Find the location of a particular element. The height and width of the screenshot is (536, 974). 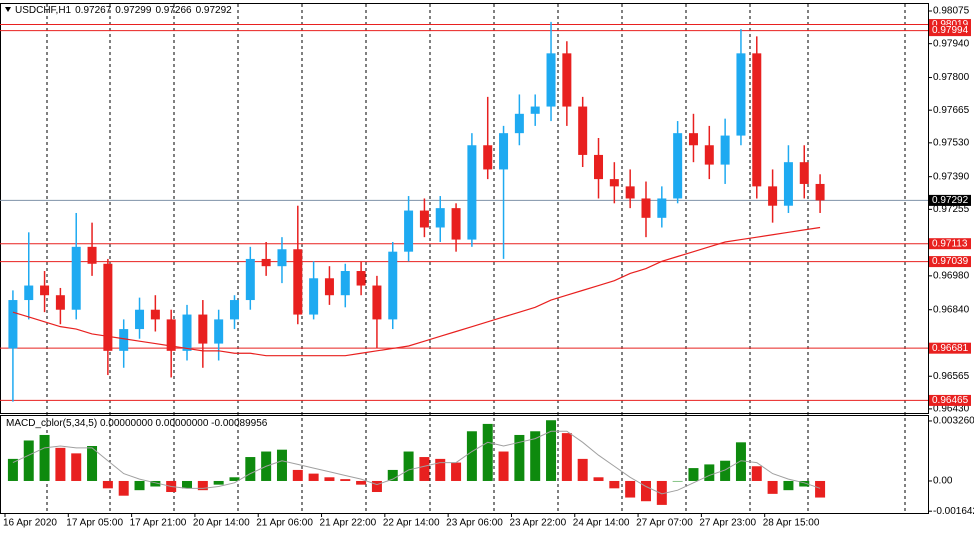

menu-triangle is located at coordinates (8, 9).